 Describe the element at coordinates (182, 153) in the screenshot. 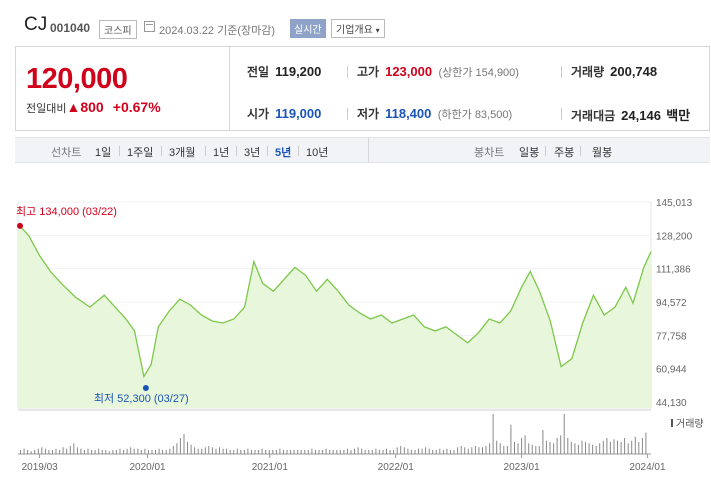

I see `tab-3m: 3개월` at that location.